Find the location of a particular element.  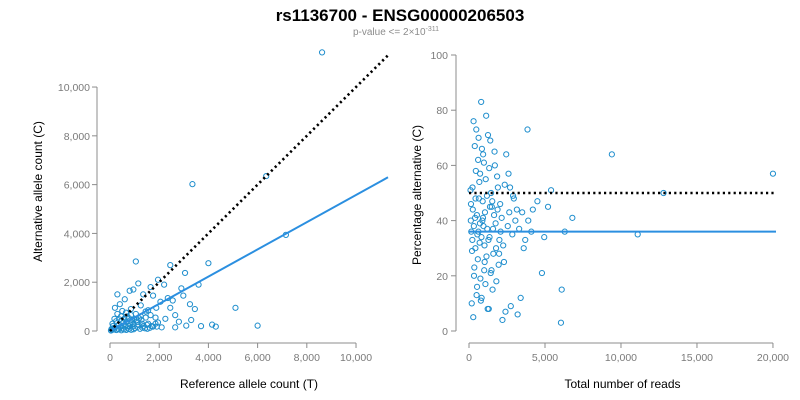

right-y-tick-label: 100 is located at coordinates (439, 56).